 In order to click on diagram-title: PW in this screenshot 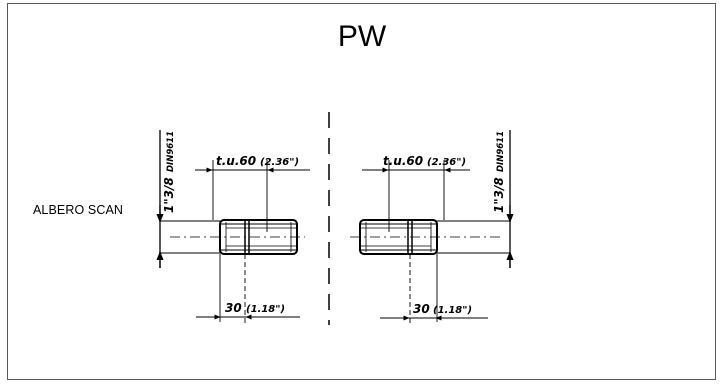, I will do `click(362, 36)`.